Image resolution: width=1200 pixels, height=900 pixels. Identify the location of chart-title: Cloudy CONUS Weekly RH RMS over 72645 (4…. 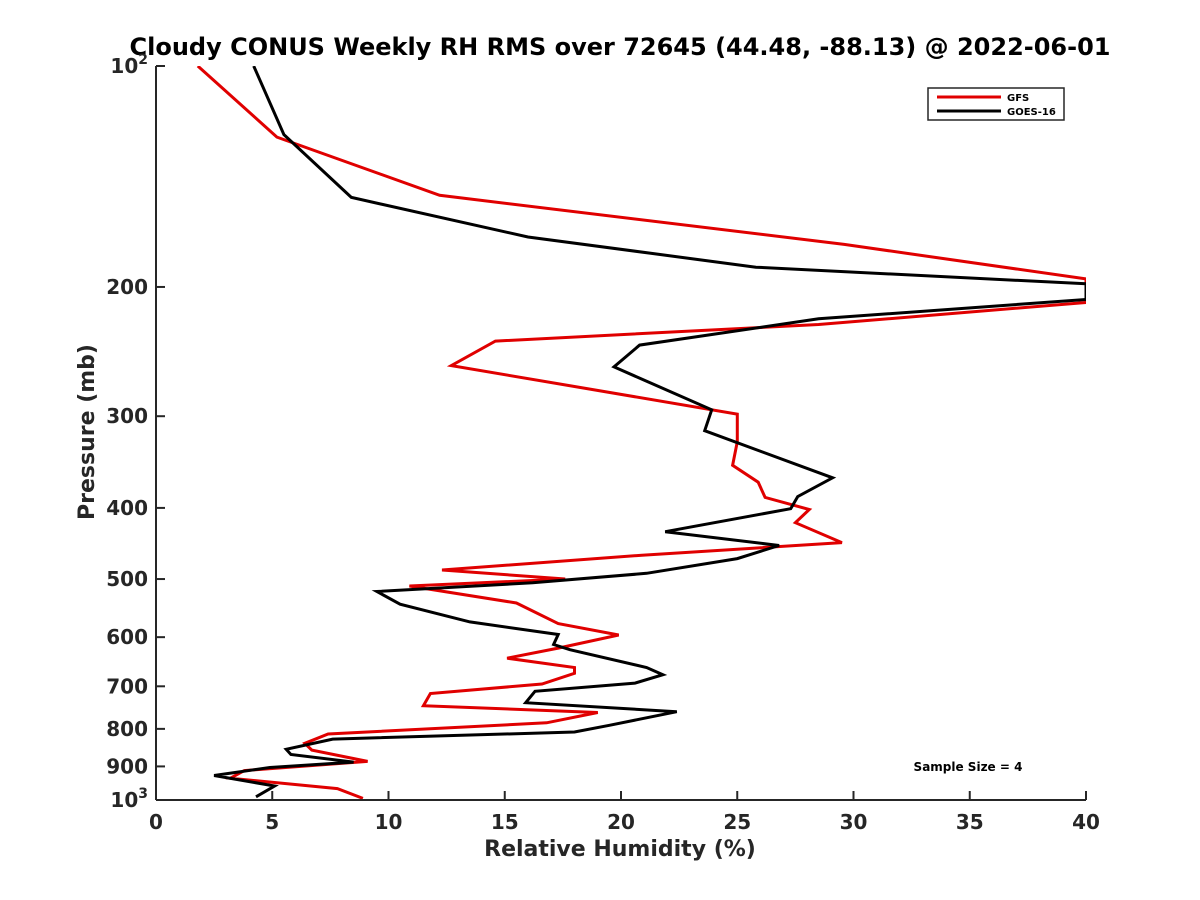
(620, 47).